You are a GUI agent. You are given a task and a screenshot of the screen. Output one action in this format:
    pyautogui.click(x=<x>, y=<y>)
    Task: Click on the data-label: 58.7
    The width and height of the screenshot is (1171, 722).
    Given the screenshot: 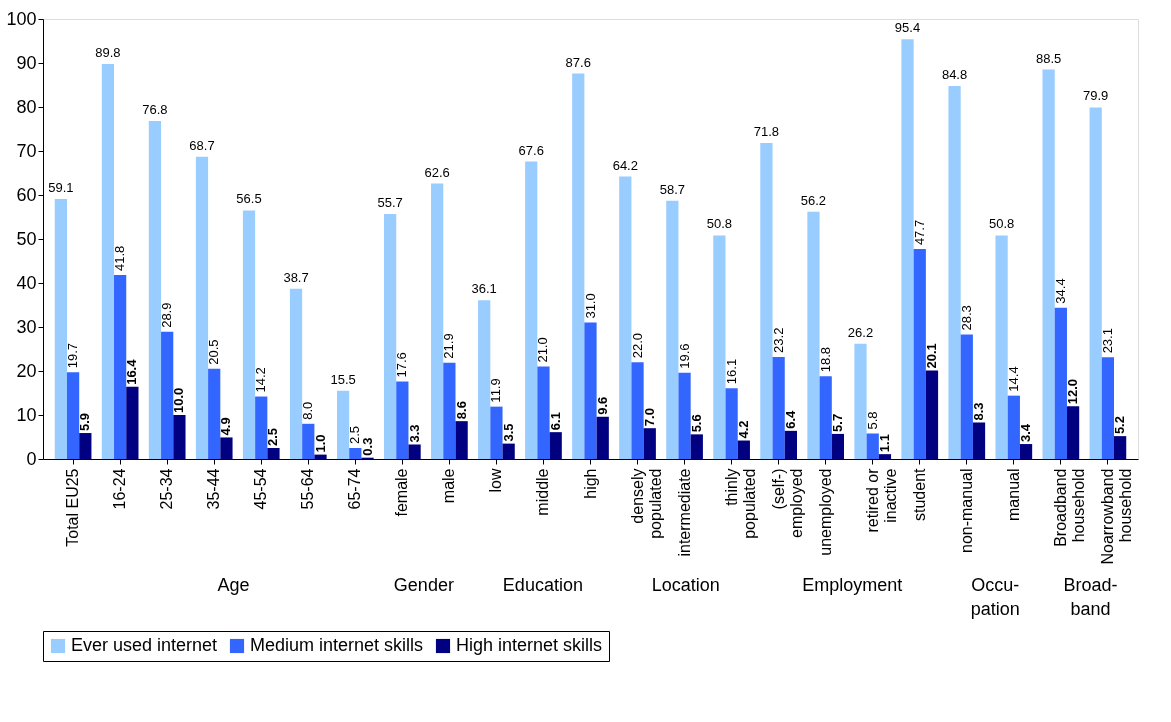 What is the action you would take?
    pyautogui.click(x=672, y=189)
    